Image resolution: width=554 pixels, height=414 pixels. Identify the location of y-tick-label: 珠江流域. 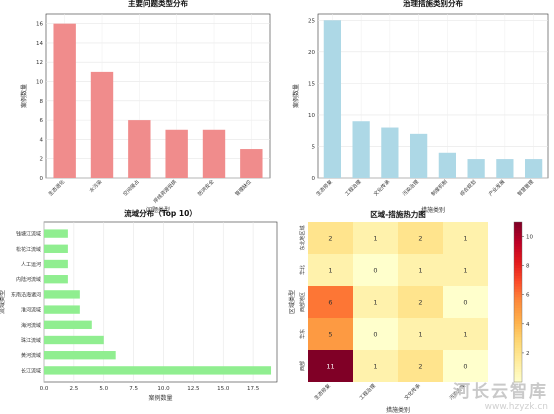
(31, 340).